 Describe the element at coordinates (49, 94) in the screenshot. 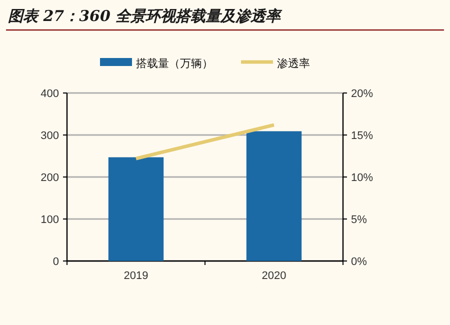

I see `y-tick-label: 400` at that location.